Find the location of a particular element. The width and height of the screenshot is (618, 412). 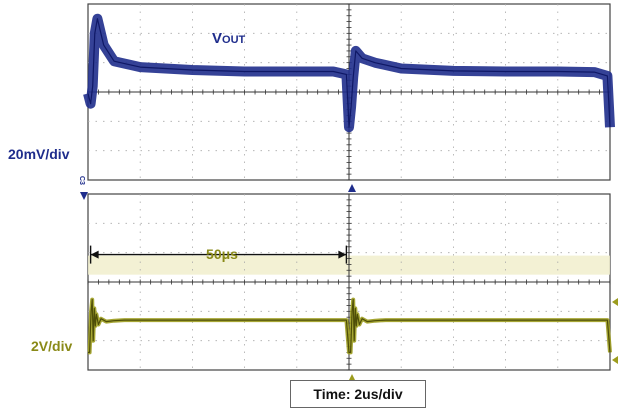

vout-label-sub: OUT is located at coordinates (234, 40).